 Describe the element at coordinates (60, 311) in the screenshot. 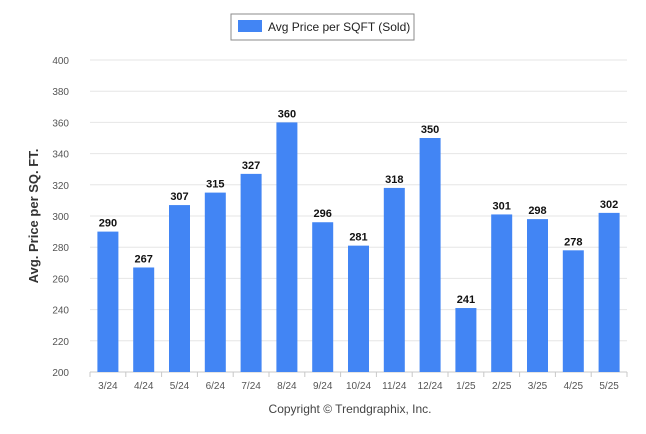

I see `y-tick-label: 240` at that location.